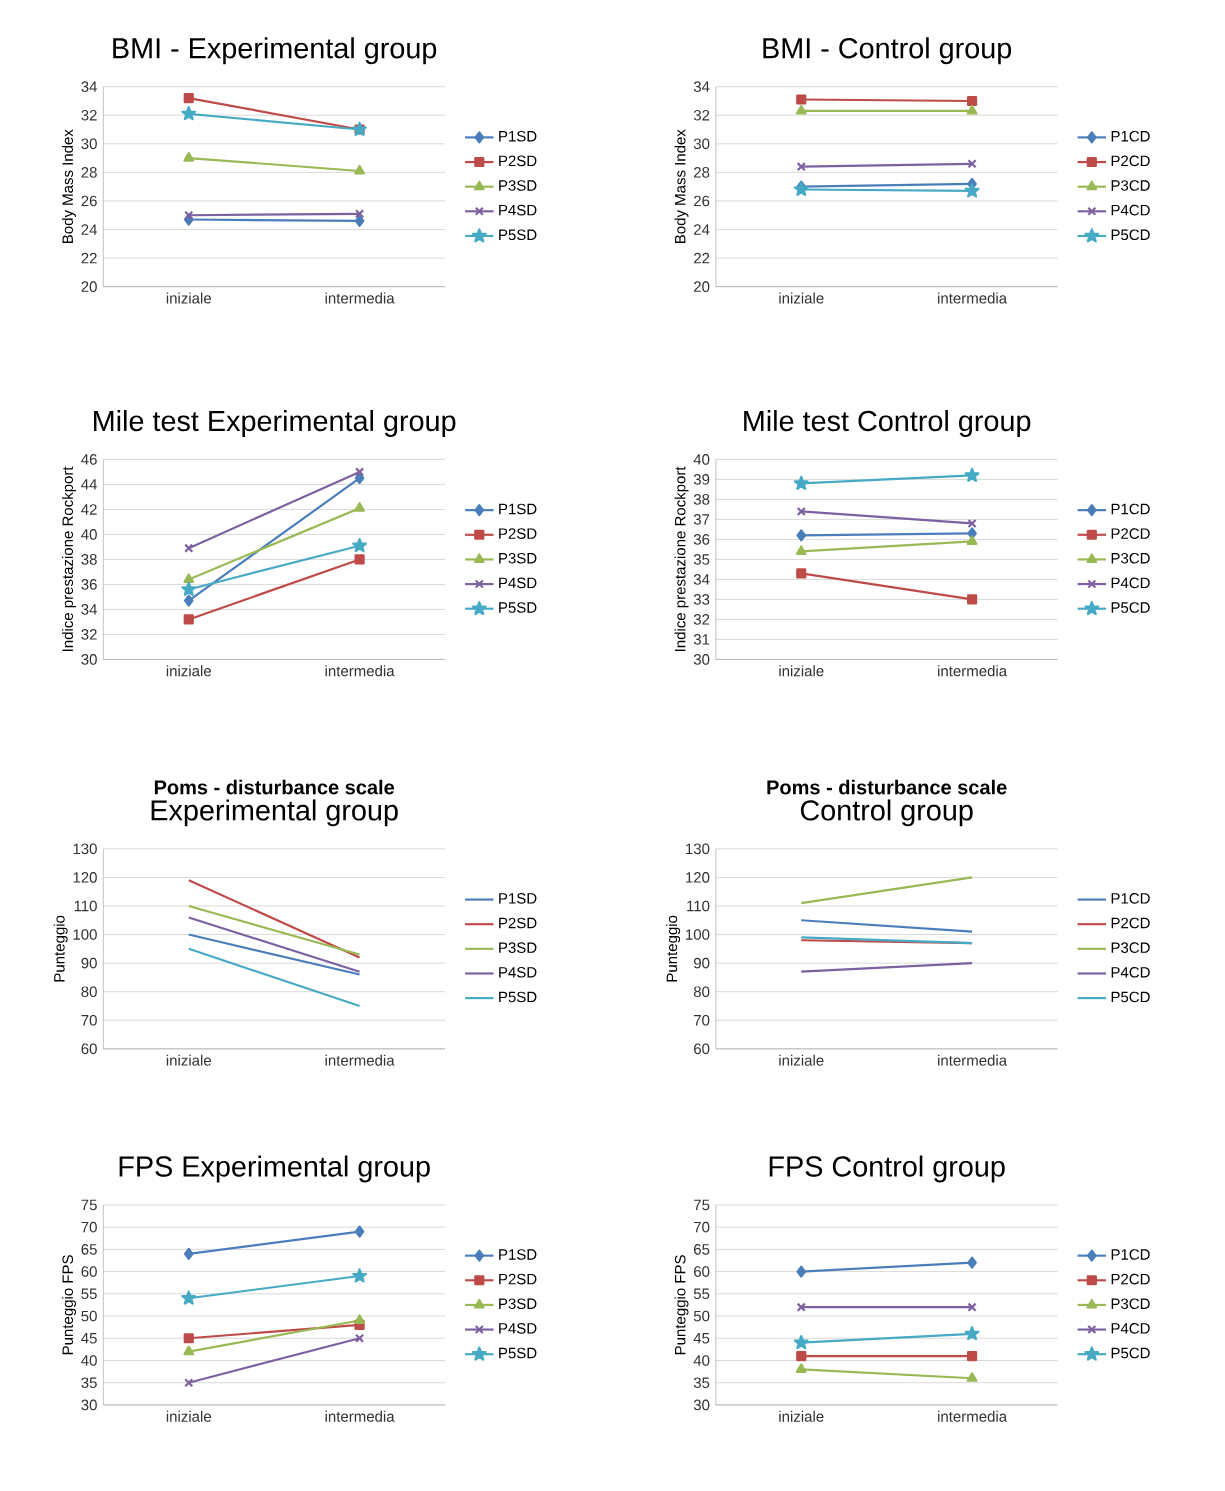 The height and width of the screenshot is (1491, 1225). What do you see at coordinates (275, 51) in the screenshot?
I see `chart-title: BMI - Experimental group` at bounding box center [275, 51].